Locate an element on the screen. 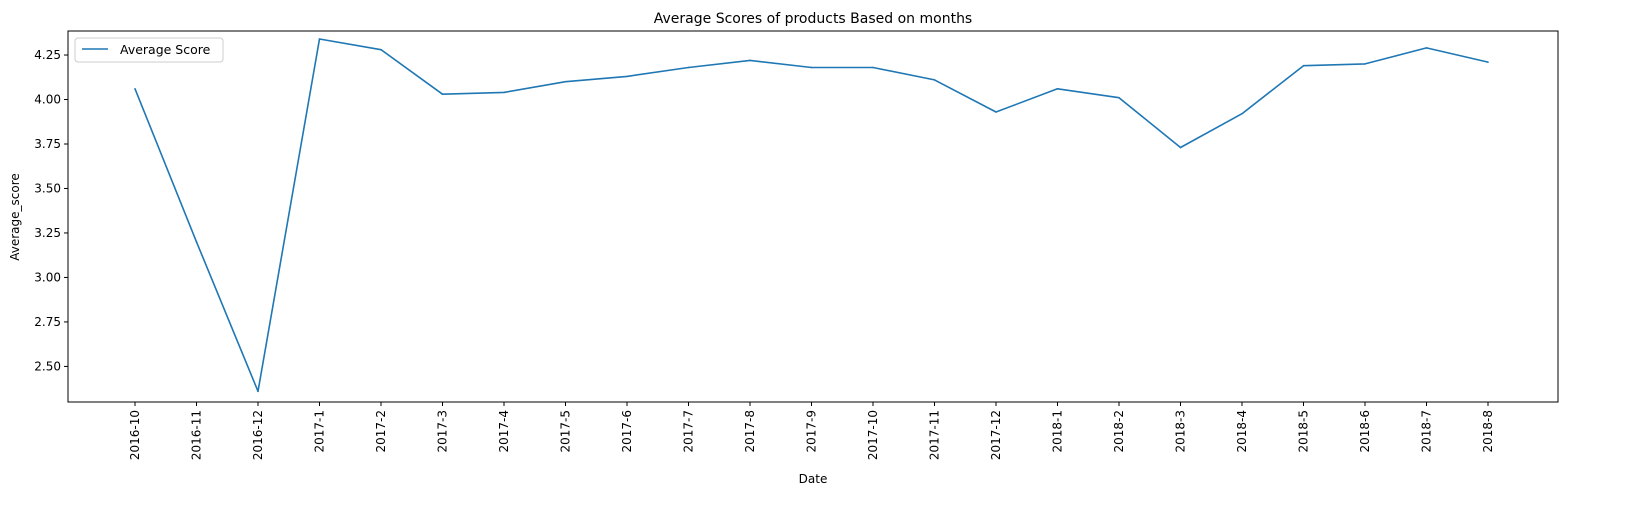 This screenshot has width=1629, height=514. x-tick-label: 2018-7 is located at coordinates (1427, 431).